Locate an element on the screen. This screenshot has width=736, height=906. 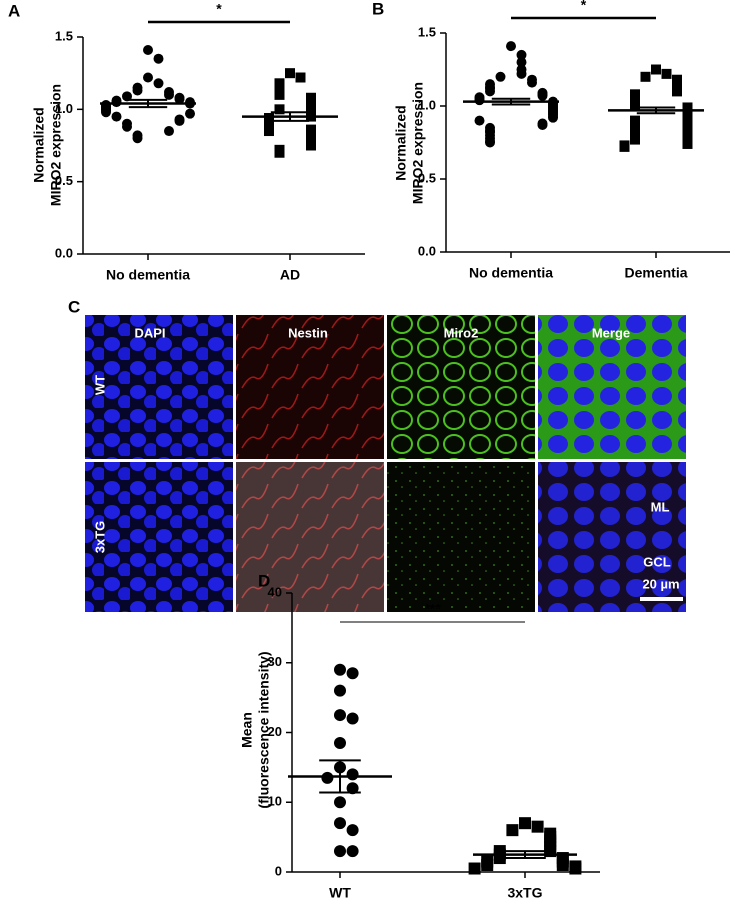
panel-label: D is located at coordinates (264, 580).